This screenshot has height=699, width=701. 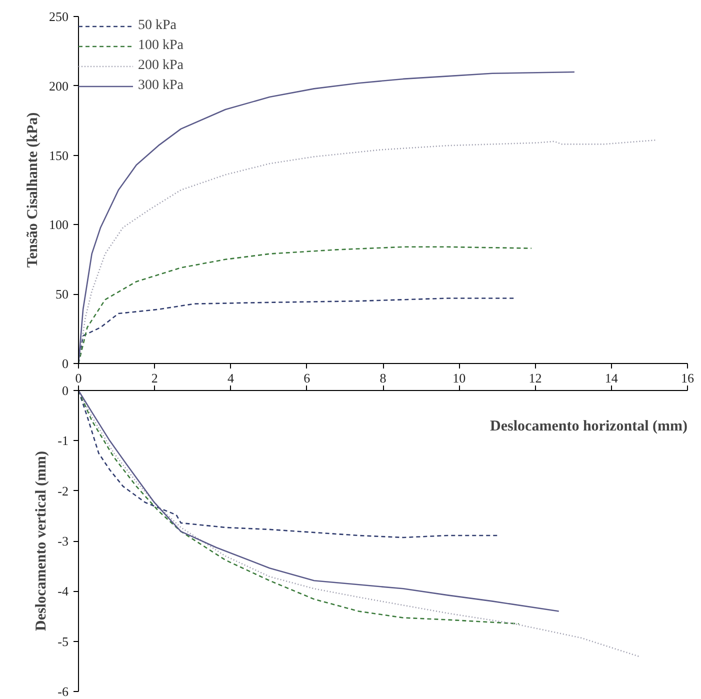 What do you see at coordinates (307, 378) in the screenshot?
I see `x-tick-label: 6` at bounding box center [307, 378].